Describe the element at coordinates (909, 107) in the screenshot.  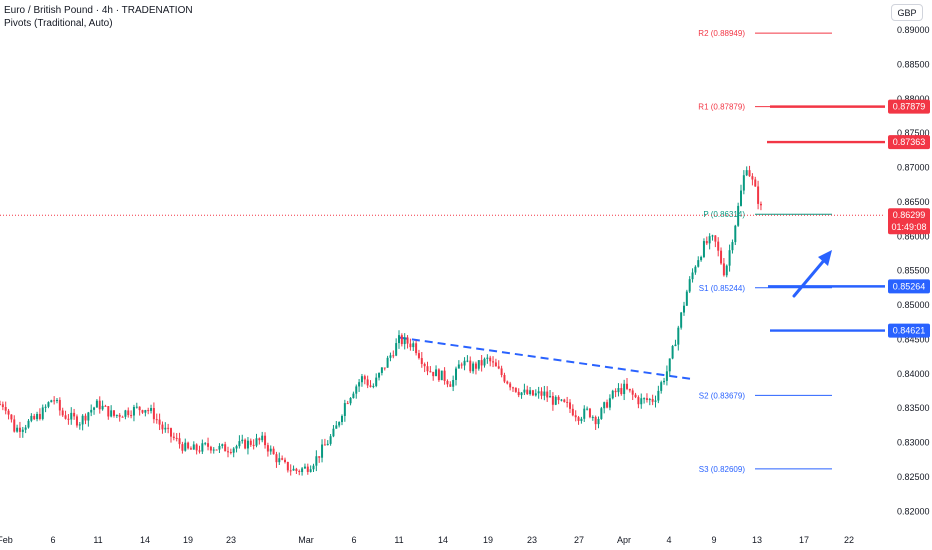
I see `price-tag-label: 0.87879` at that location.